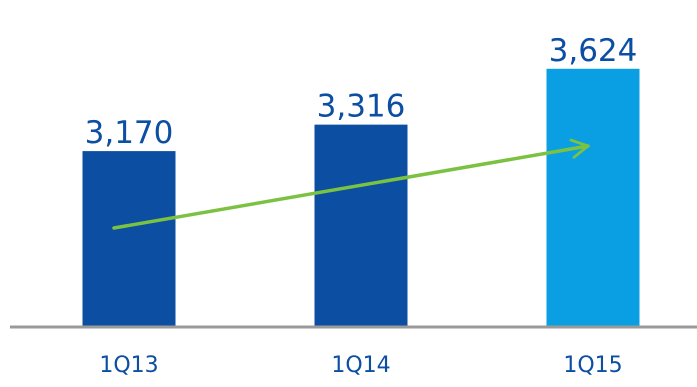 The image size is (697, 387). Describe the element at coordinates (361, 225) in the screenshot. I see `bar-1Q14` at that location.